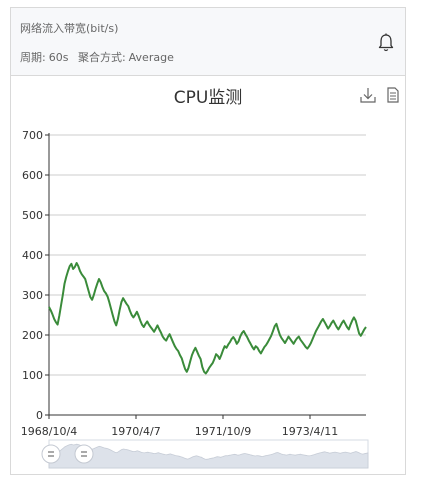  Describe the element at coordinates (69, 28) in the screenshot. I see `metric-title: 网络流入带宽(bit/s)` at that location.